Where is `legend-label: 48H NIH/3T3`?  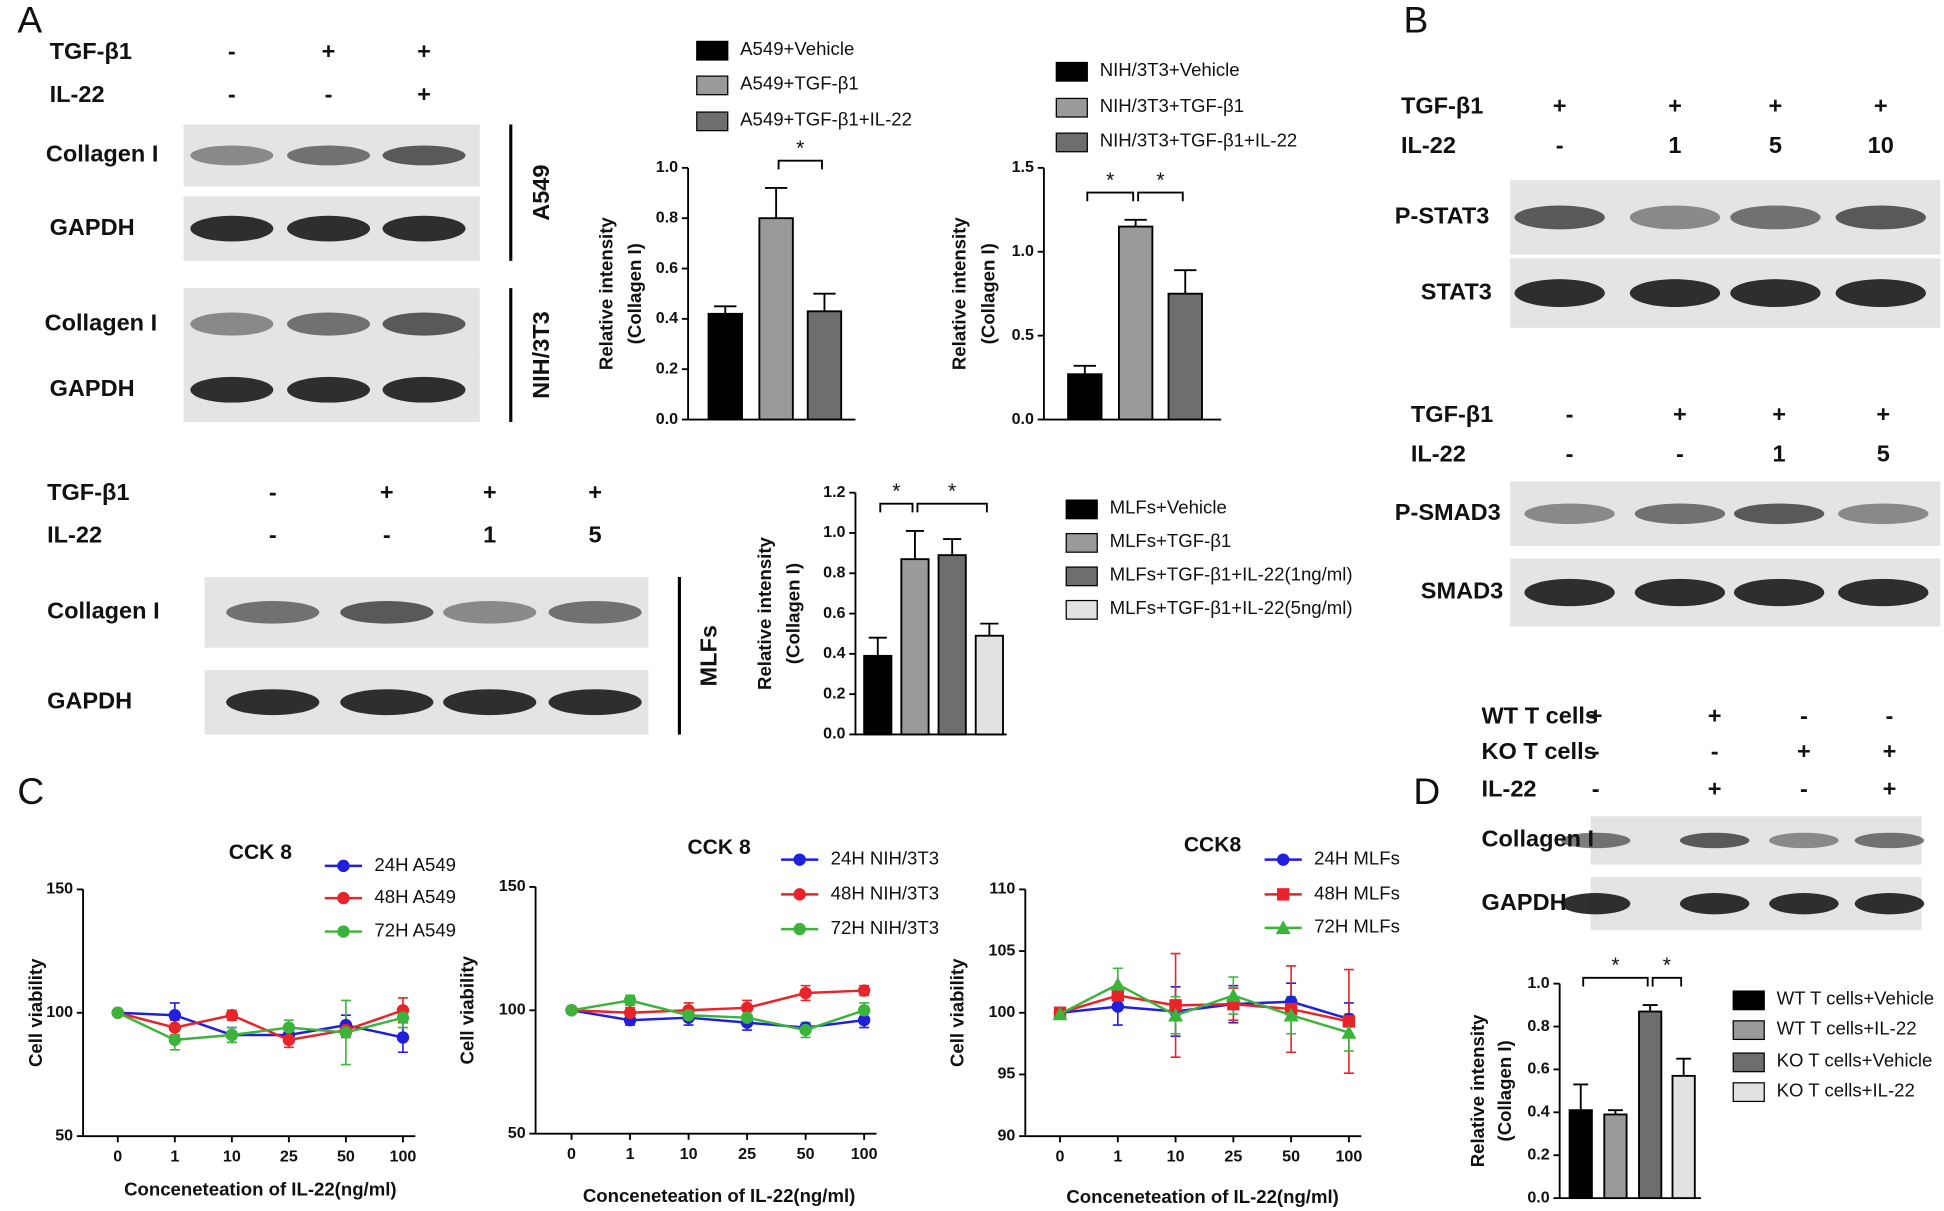 legend-label: 48H NIH/3T3 is located at coordinates (885, 892).